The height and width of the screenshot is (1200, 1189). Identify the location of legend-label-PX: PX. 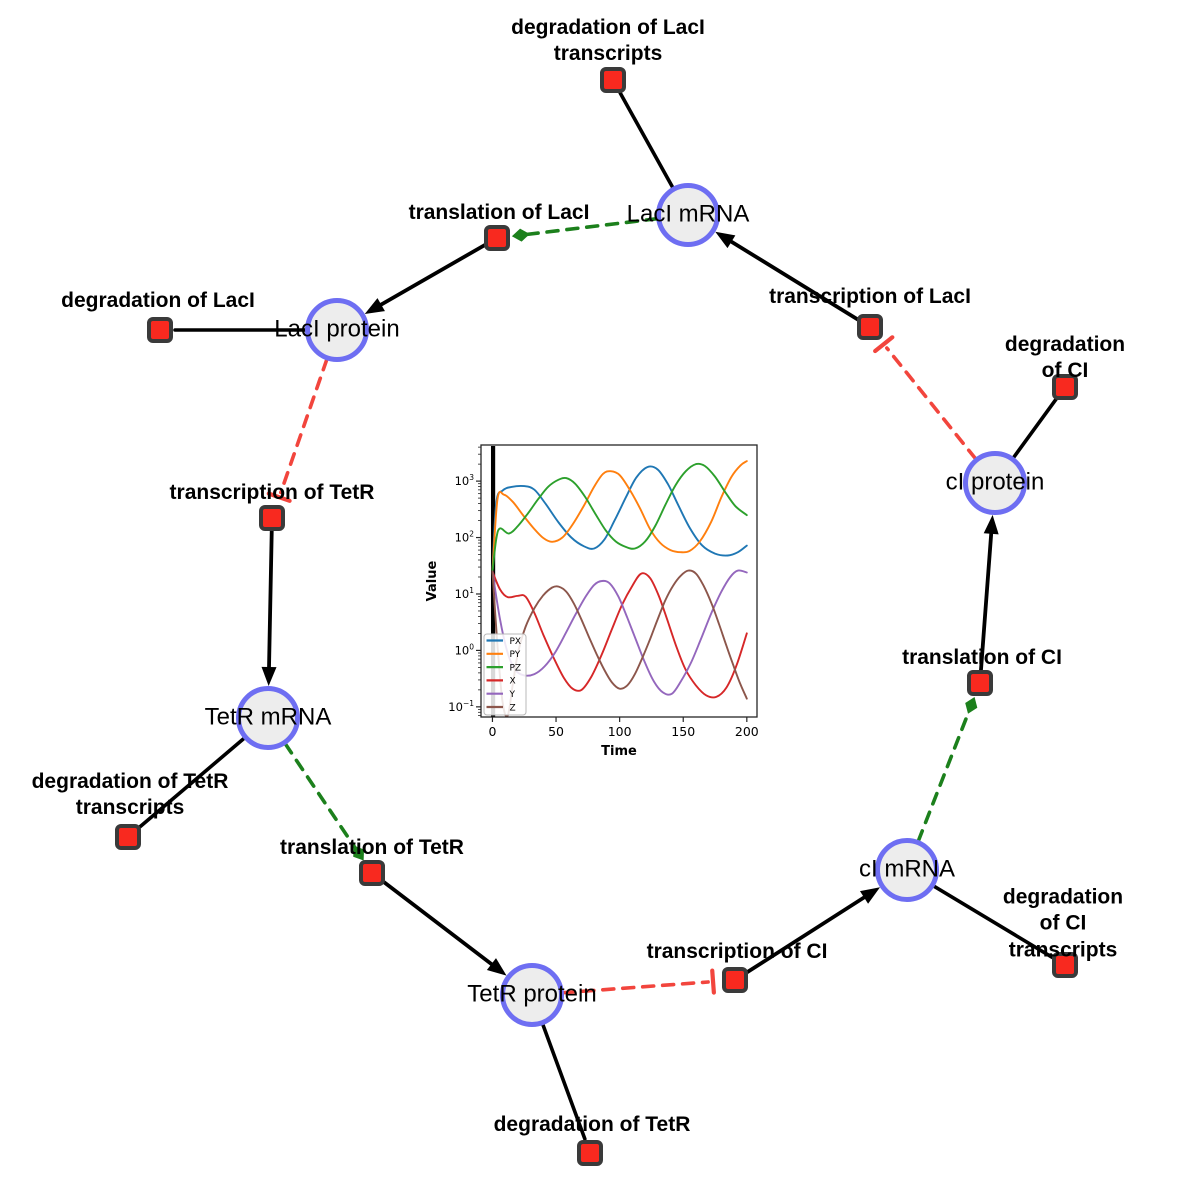
(516, 642).